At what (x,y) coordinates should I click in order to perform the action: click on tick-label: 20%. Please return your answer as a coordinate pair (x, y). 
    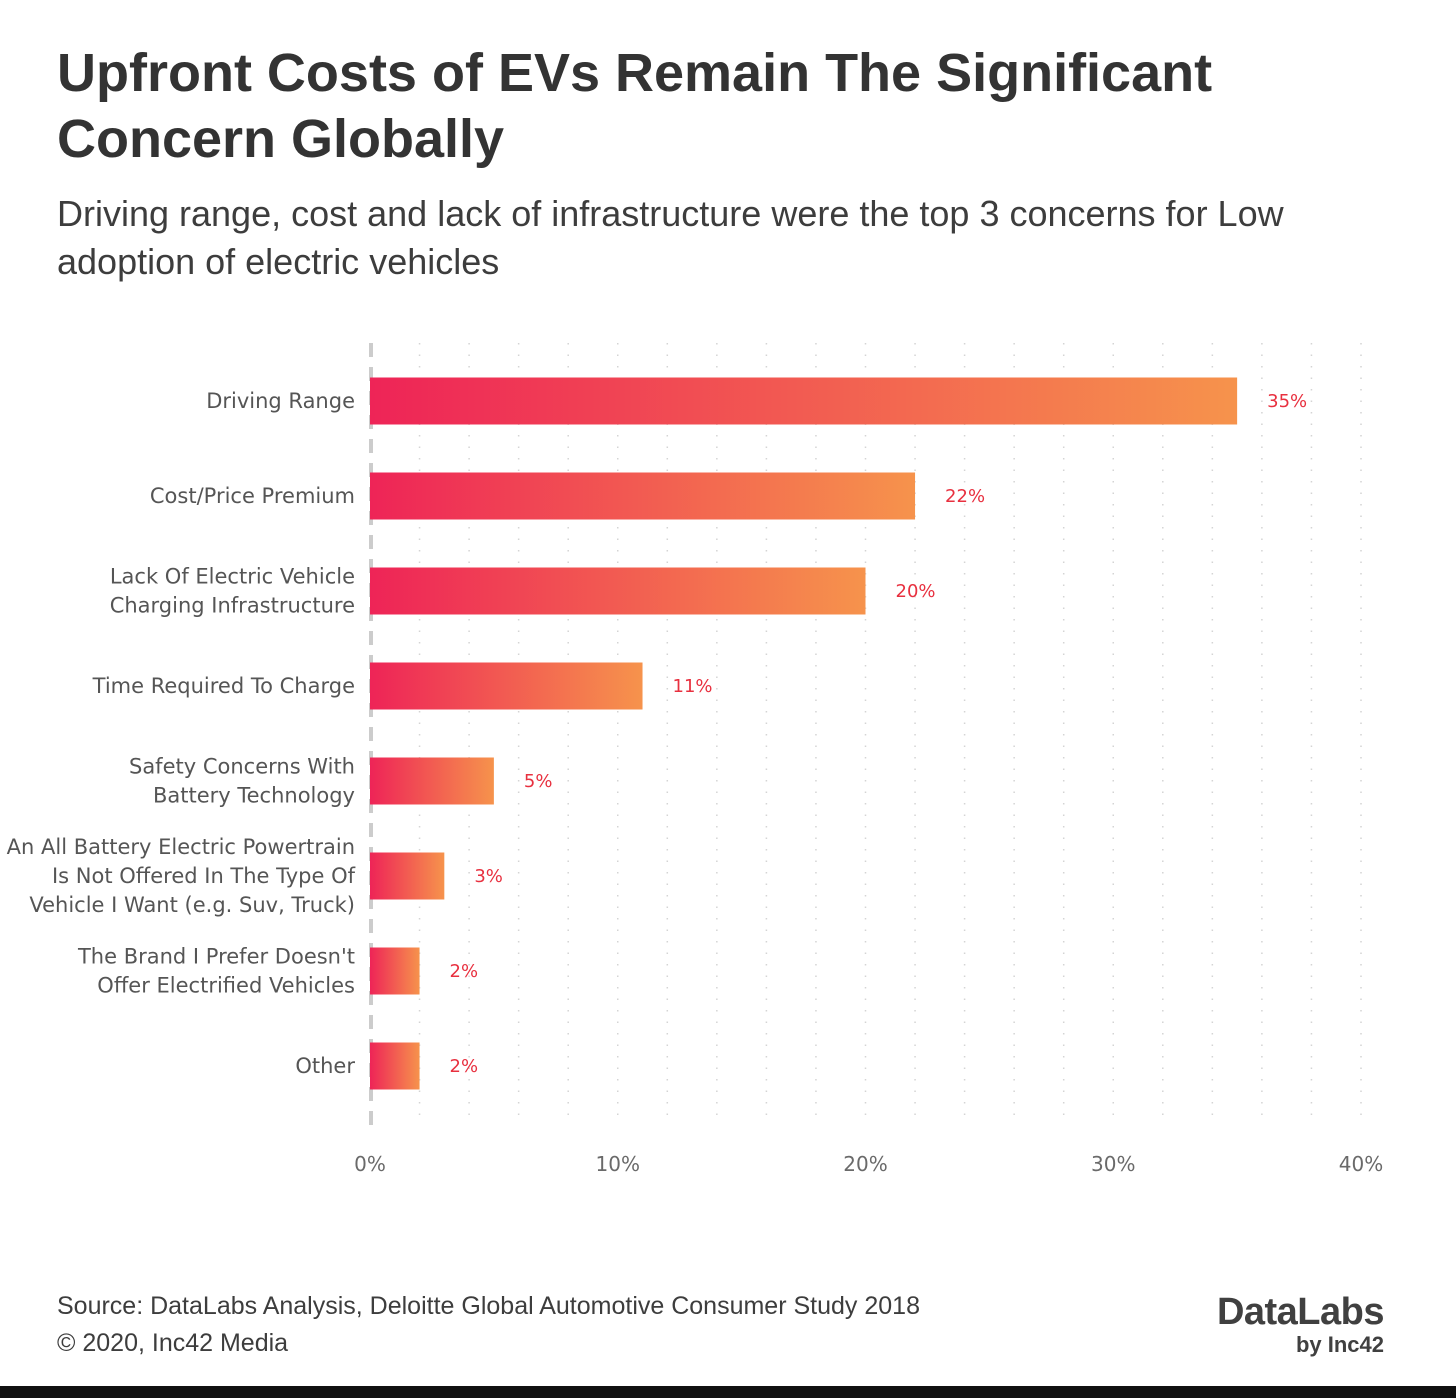
    Looking at the image, I should click on (865, 1164).